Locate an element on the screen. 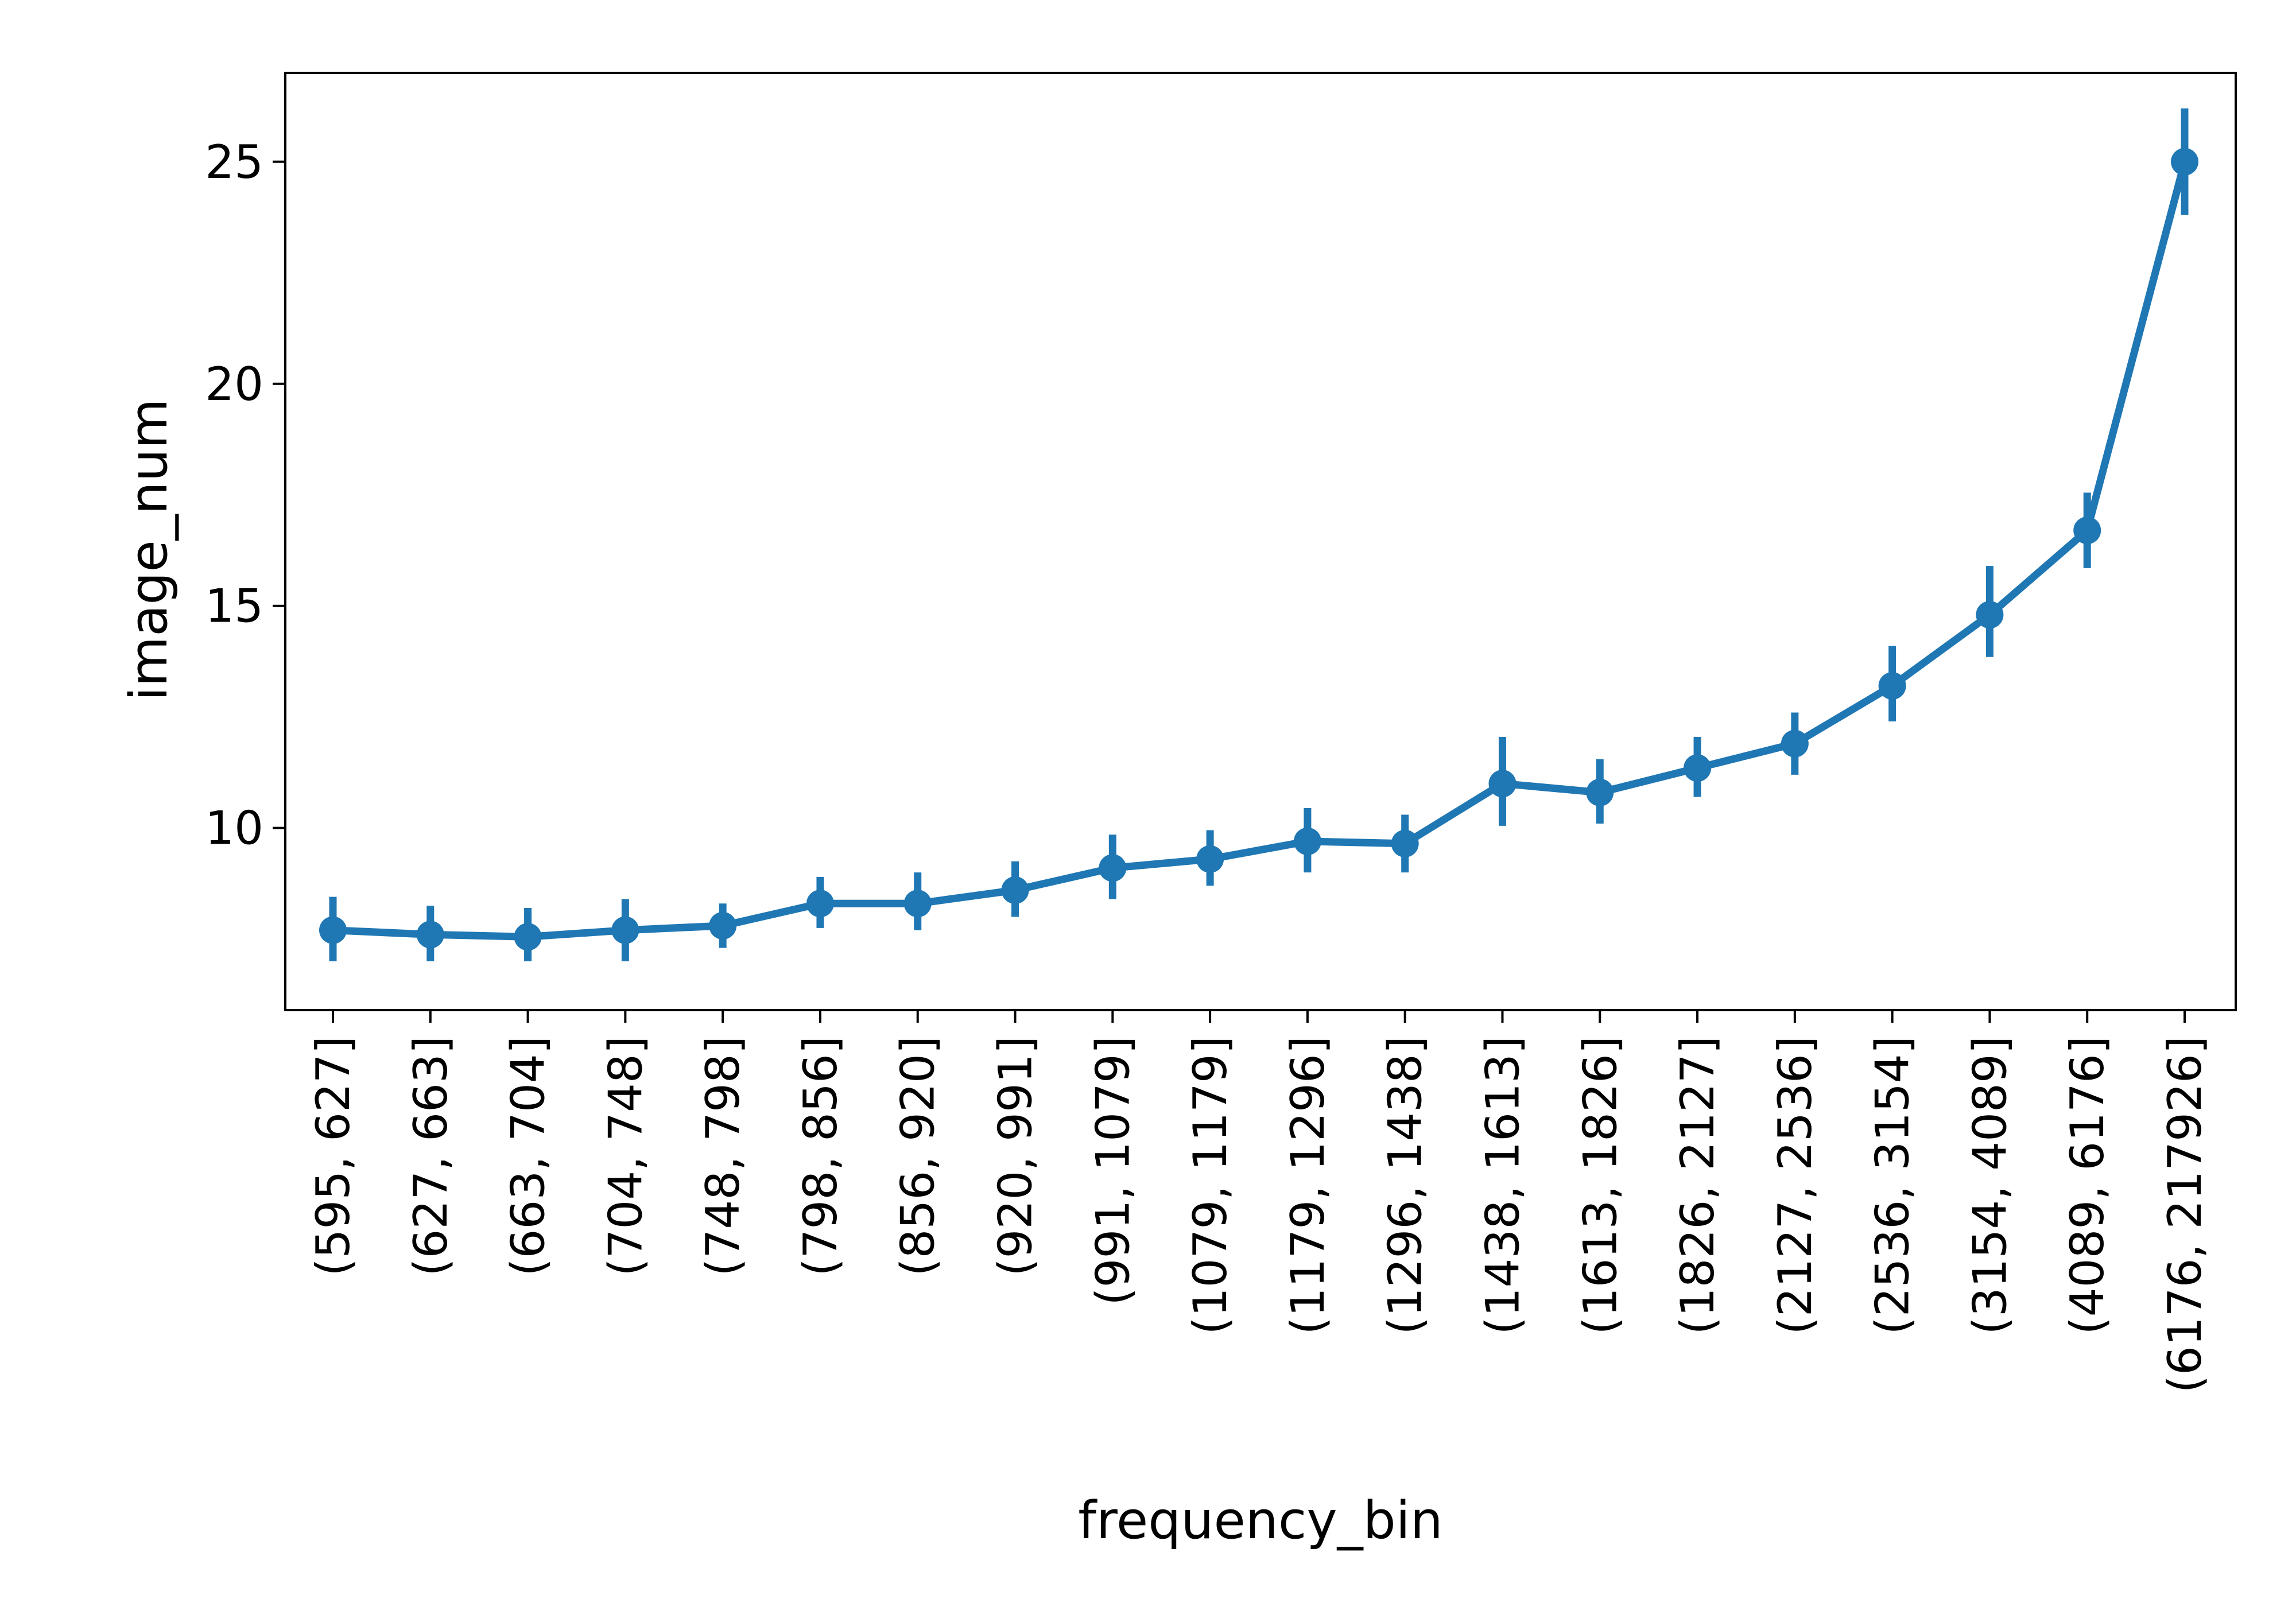 The image size is (2296, 1607). x-tick-label: (663, 704] is located at coordinates (528, 1156).